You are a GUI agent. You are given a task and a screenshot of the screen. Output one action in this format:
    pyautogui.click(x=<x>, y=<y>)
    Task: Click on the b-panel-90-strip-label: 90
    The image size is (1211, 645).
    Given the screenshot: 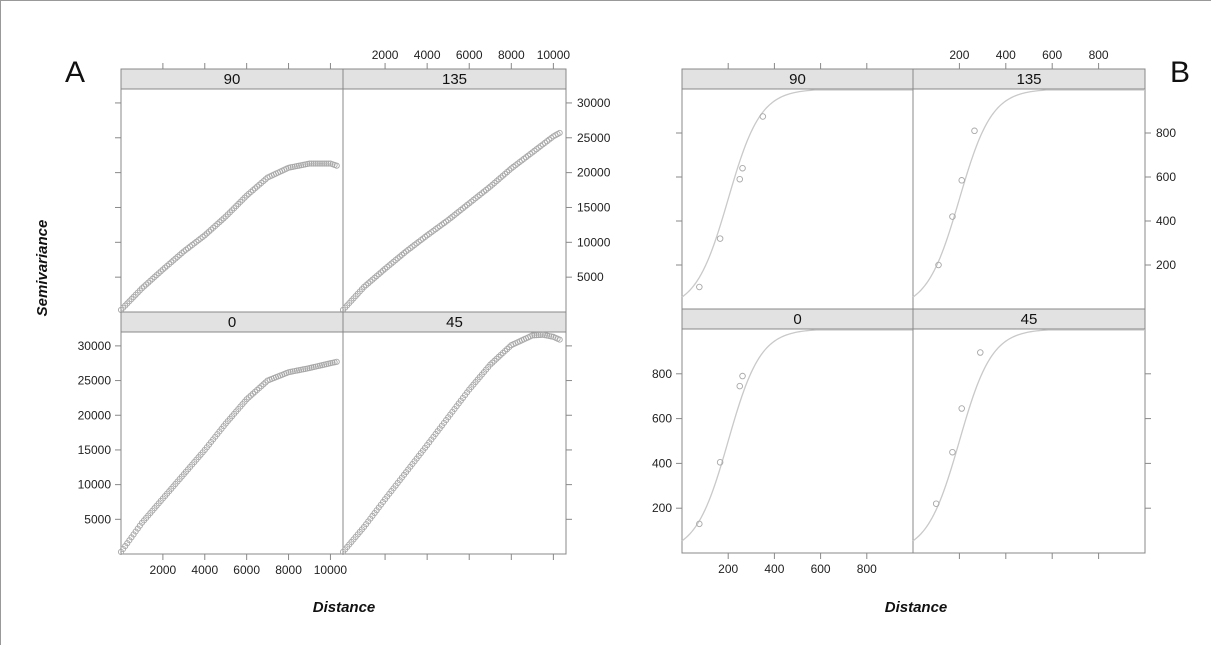 What is the action you would take?
    pyautogui.click(x=797, y=79)
    